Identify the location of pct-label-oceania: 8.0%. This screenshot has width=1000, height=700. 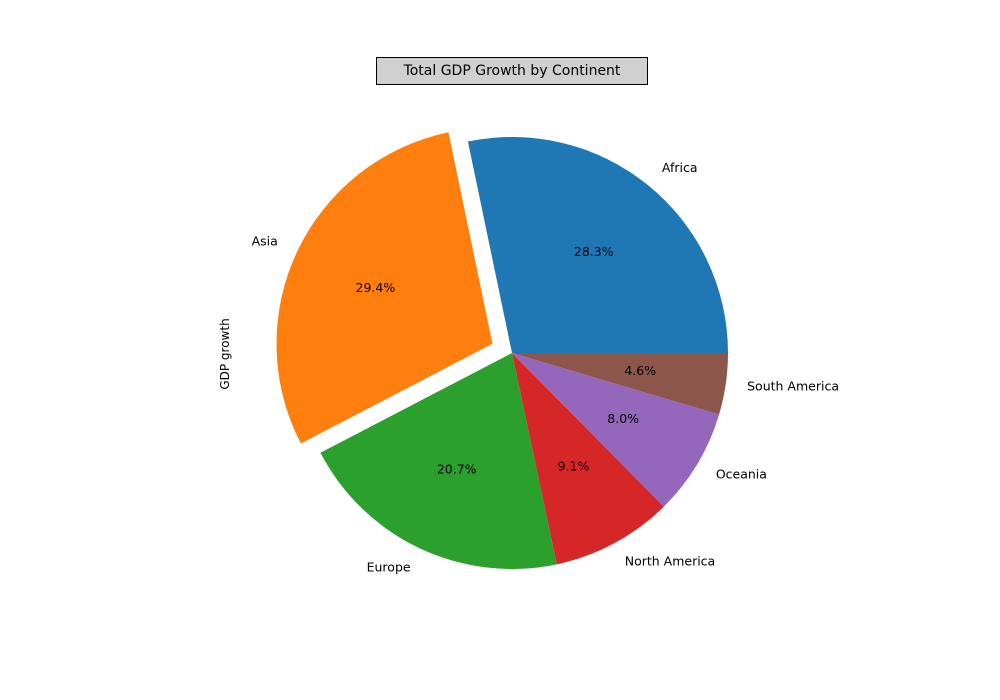
(623, 418).